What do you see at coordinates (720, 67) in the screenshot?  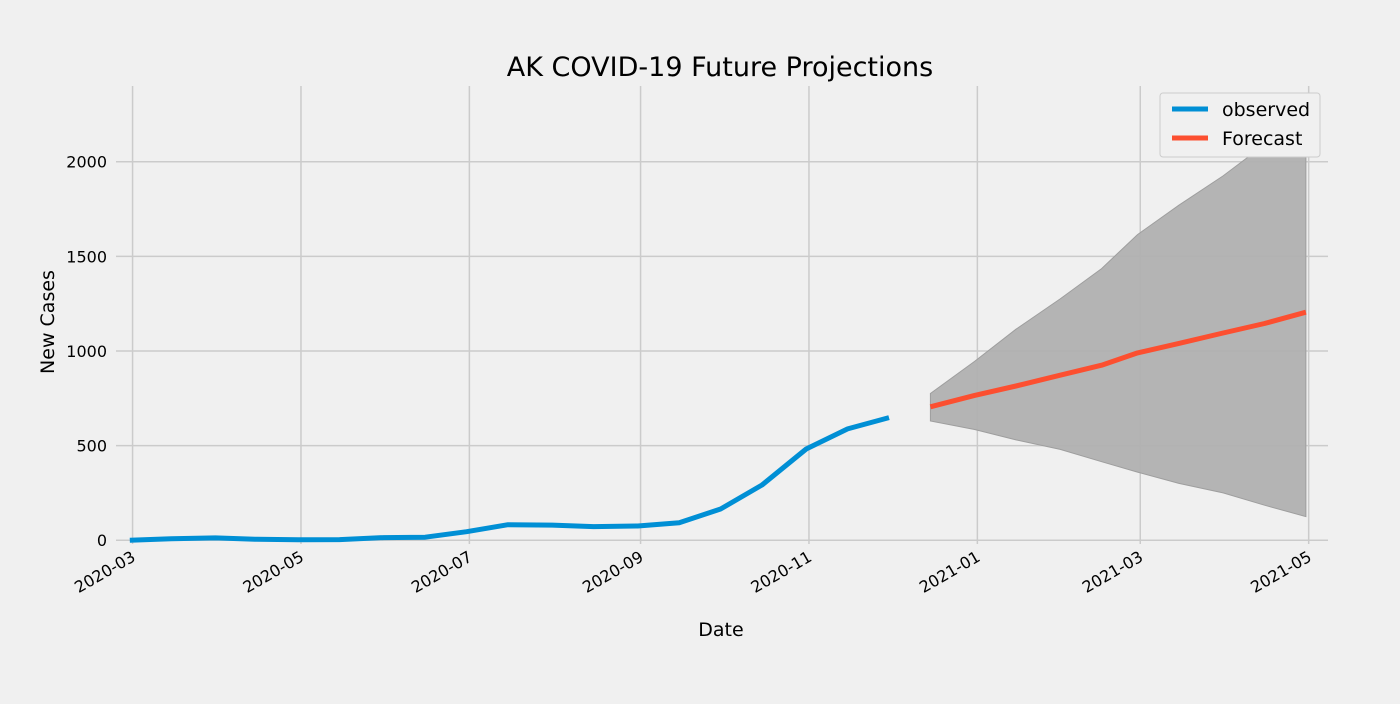 I see `chart-title: AK COVID-19 Future Projections` at bounding box center [720, 67].